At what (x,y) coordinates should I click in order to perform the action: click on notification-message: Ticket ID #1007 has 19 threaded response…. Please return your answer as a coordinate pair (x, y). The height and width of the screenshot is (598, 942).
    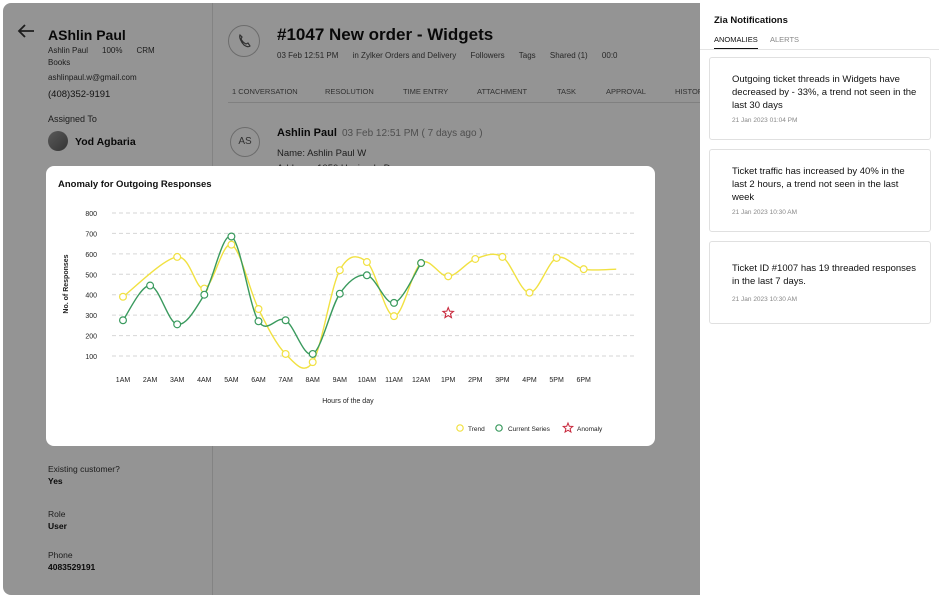
    Looking at the image, I should click on (824, 275).